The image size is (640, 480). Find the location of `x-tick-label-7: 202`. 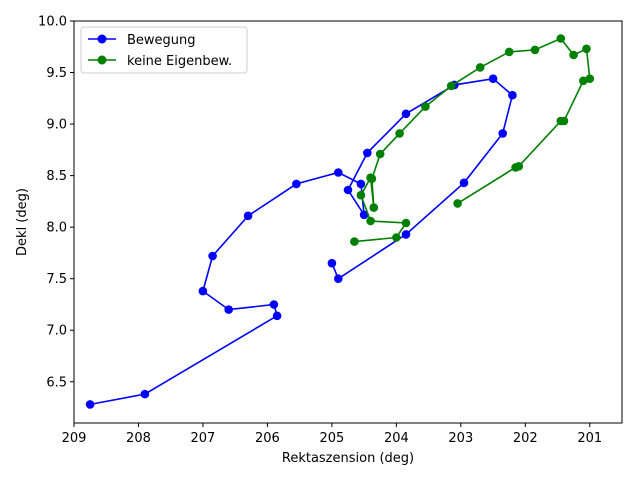

x-tick-label-7: 202 is located at coordinates (525, 438).